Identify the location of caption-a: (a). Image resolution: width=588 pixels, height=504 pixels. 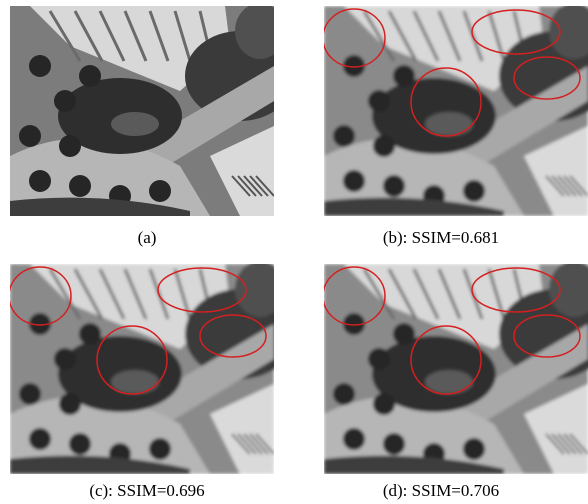
(147, 237).